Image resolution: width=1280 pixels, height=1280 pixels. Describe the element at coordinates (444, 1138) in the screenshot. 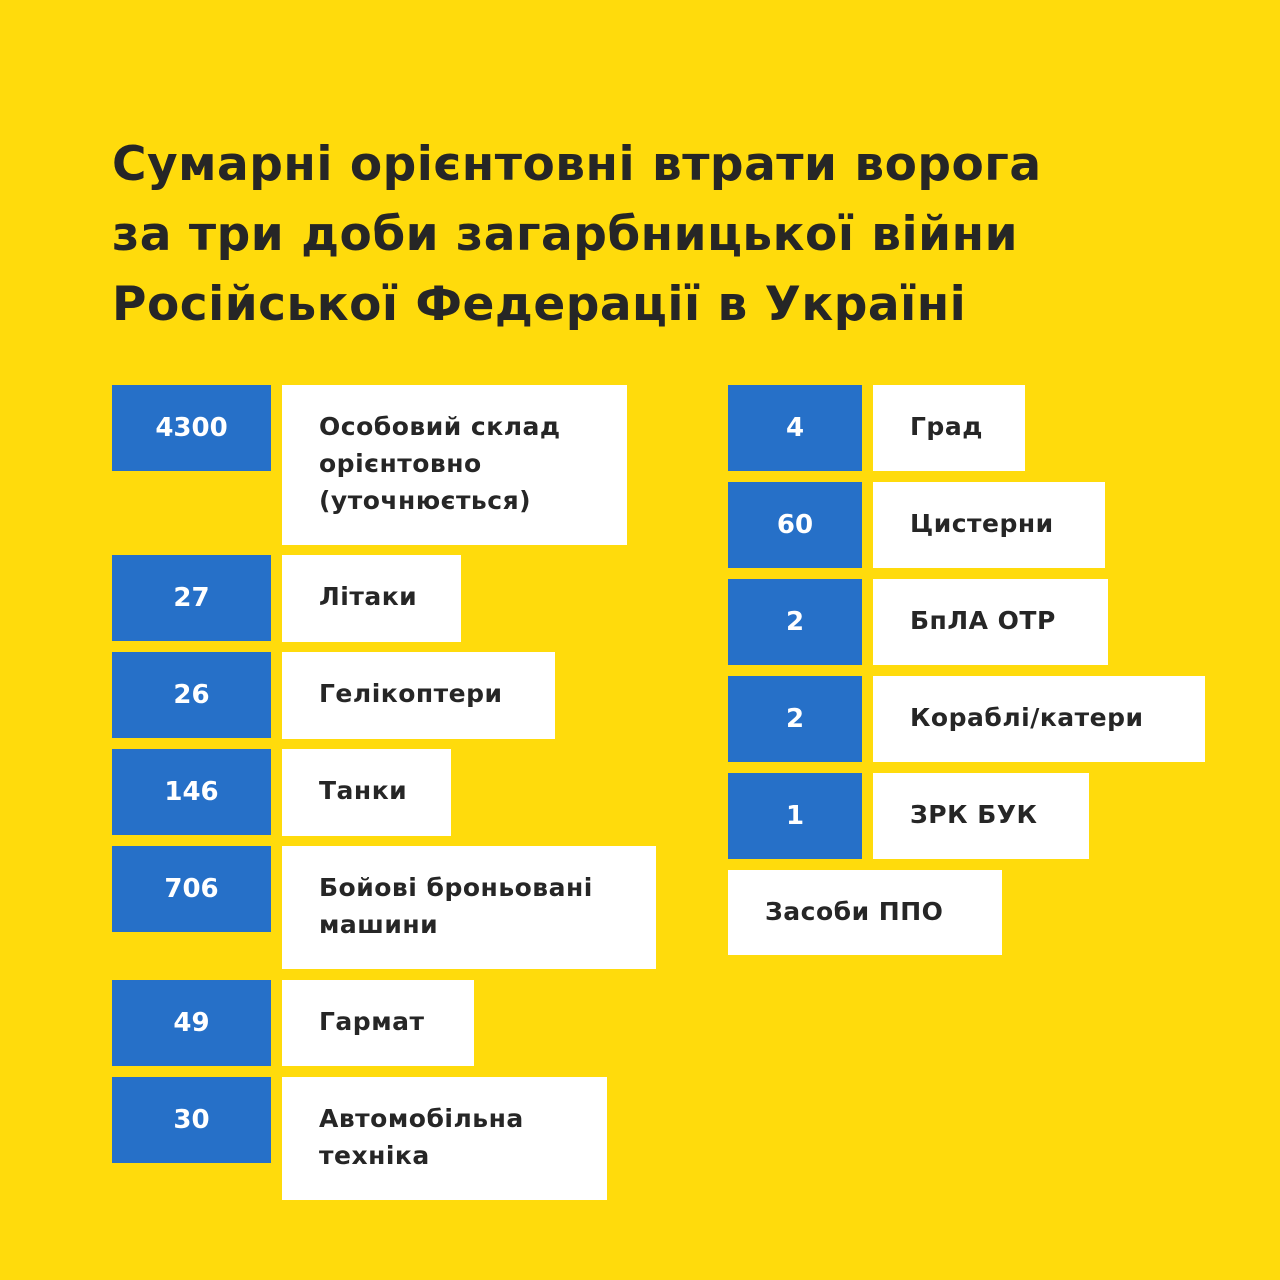

I see `label-vehicles: Автомобільна техніка` at that location.